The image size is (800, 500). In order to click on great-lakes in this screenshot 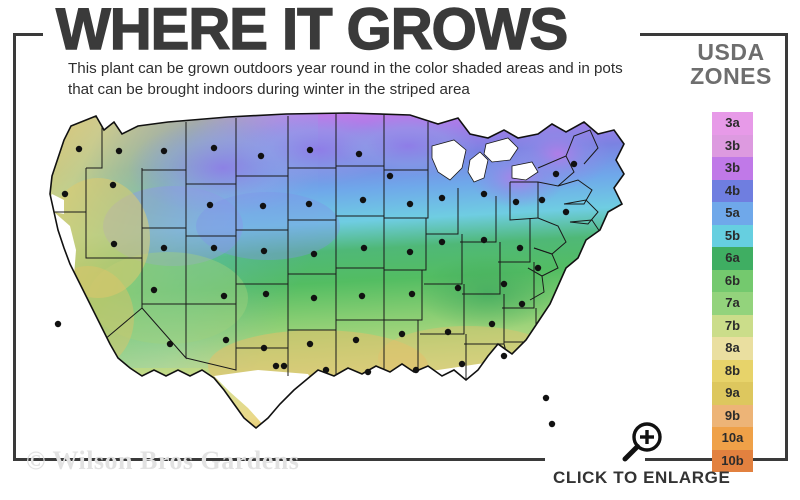, I will do `click(485, 160)`.